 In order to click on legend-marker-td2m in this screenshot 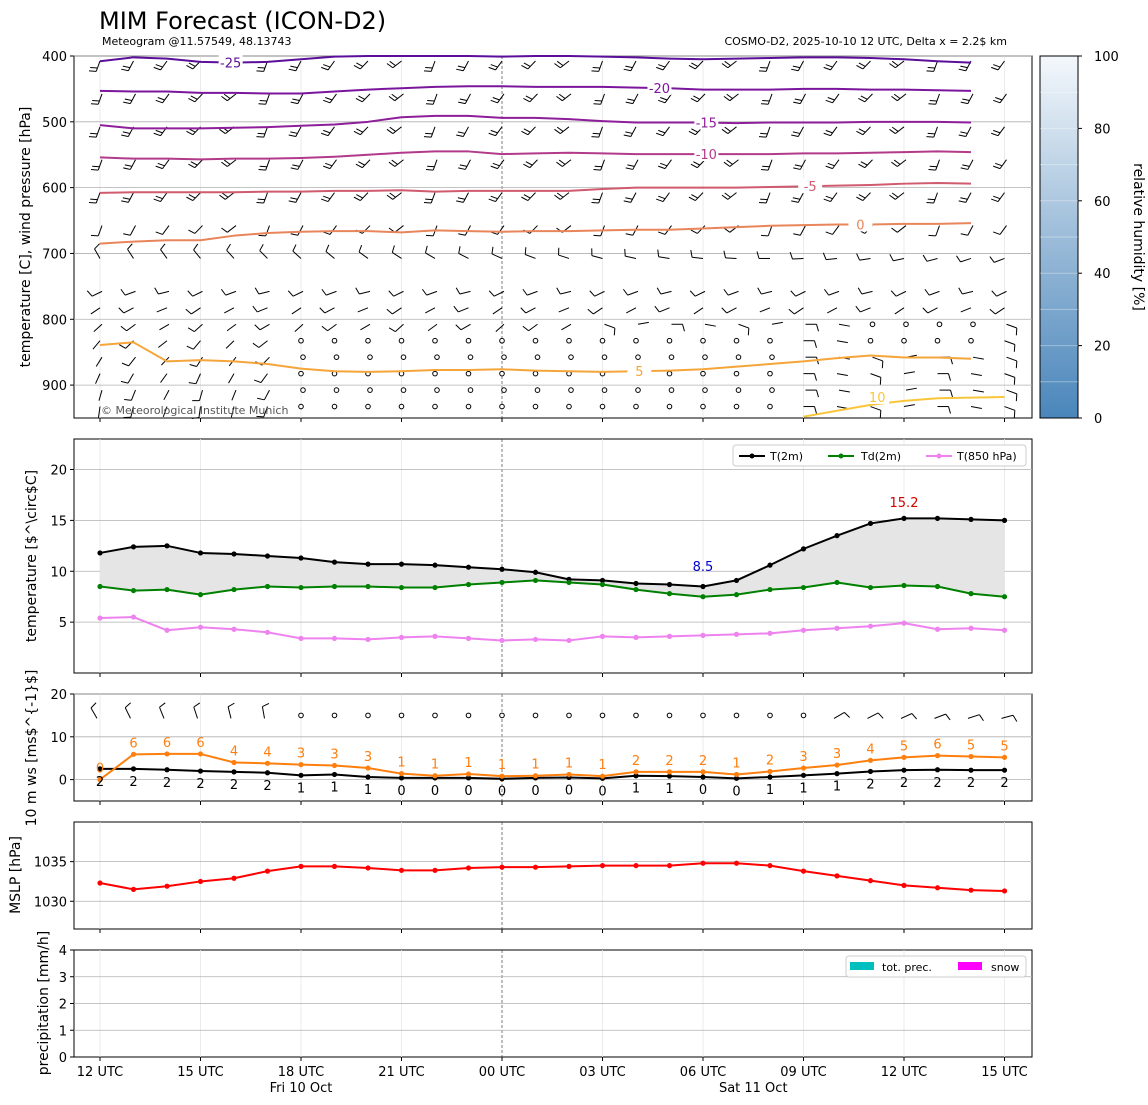, I will do `click(841, 456)`.